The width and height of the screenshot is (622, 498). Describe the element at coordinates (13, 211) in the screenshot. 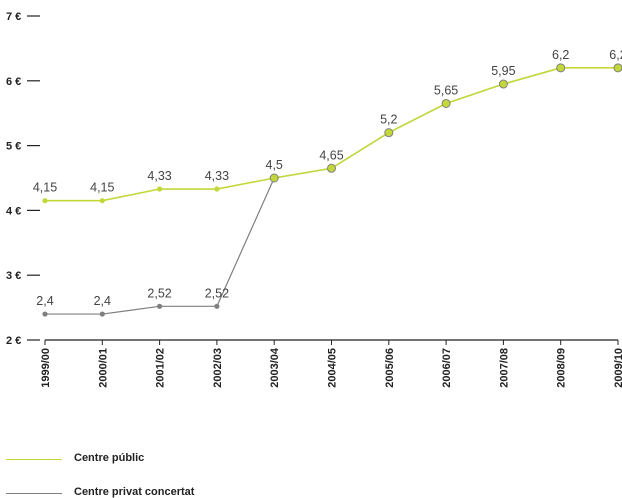

I see `y-tick-label: 4 €` at that location.